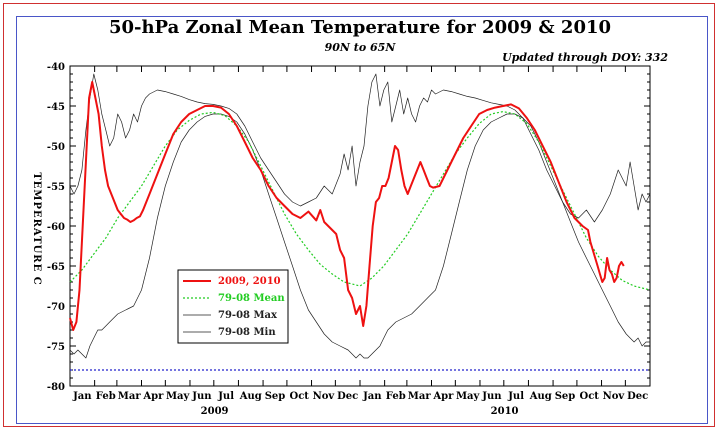 This screenshot has height=432, width=720. I want to click on y-tick-label: -45, so click(56, 107).